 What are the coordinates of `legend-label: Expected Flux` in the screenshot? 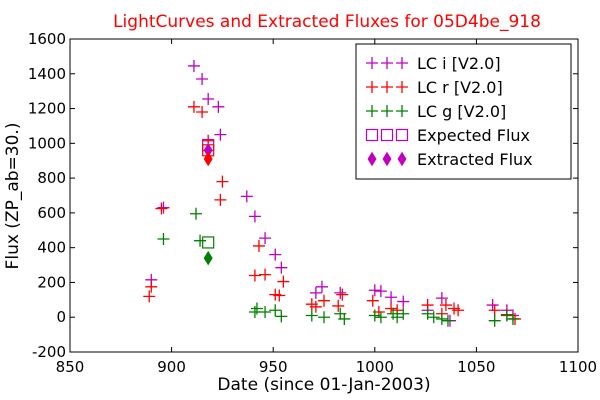 It's located at (473, 135).